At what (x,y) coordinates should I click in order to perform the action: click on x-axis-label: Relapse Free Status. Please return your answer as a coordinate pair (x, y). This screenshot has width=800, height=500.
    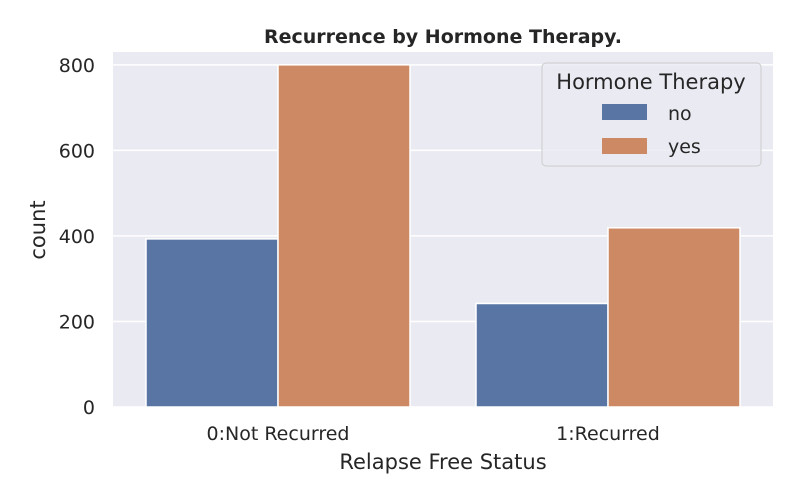
    Looking at the image, I should click on (442, 462).